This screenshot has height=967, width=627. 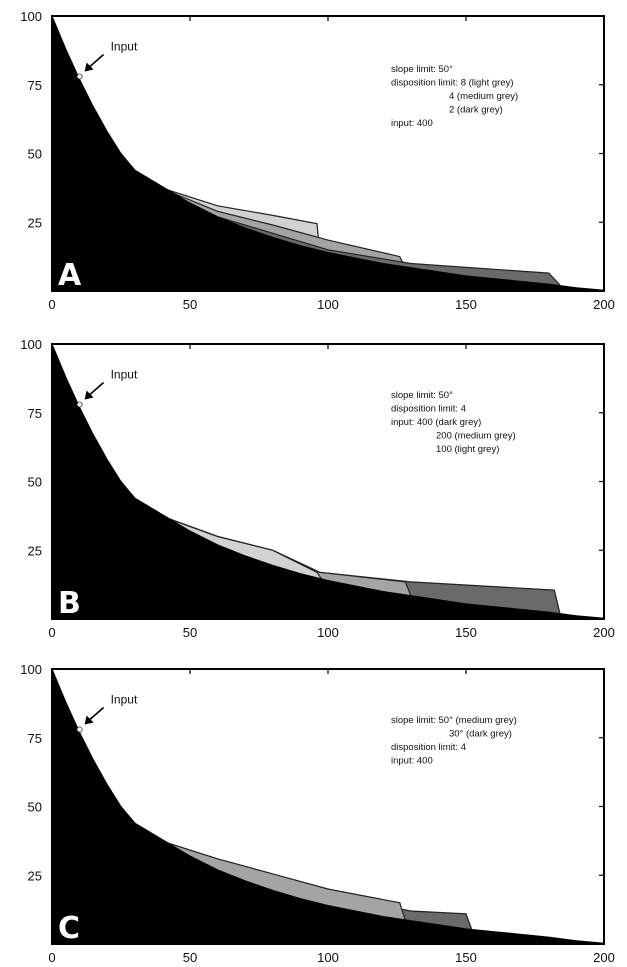 I want to click on annotation-line: input: 400 (dark grey), so click(x=436, y=422).